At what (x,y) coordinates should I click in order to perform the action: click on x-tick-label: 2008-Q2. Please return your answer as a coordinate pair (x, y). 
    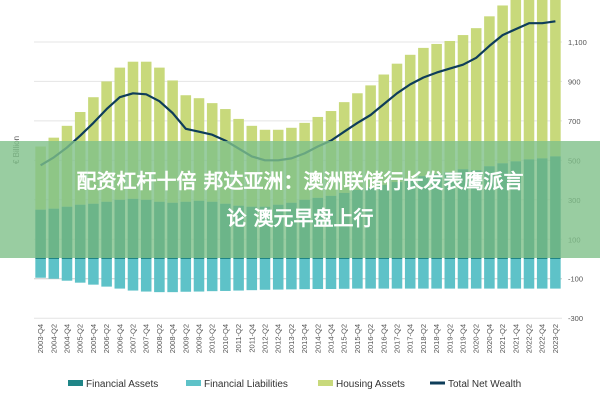
    Looking at the image, I should click on (159, 338).